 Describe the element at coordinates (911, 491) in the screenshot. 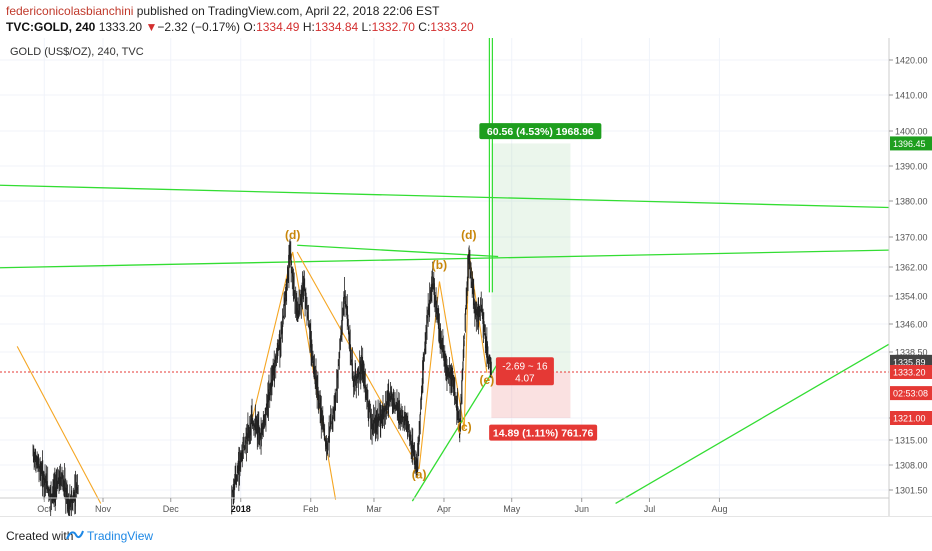

I see `price-tick-label: 1301.50` at that location.